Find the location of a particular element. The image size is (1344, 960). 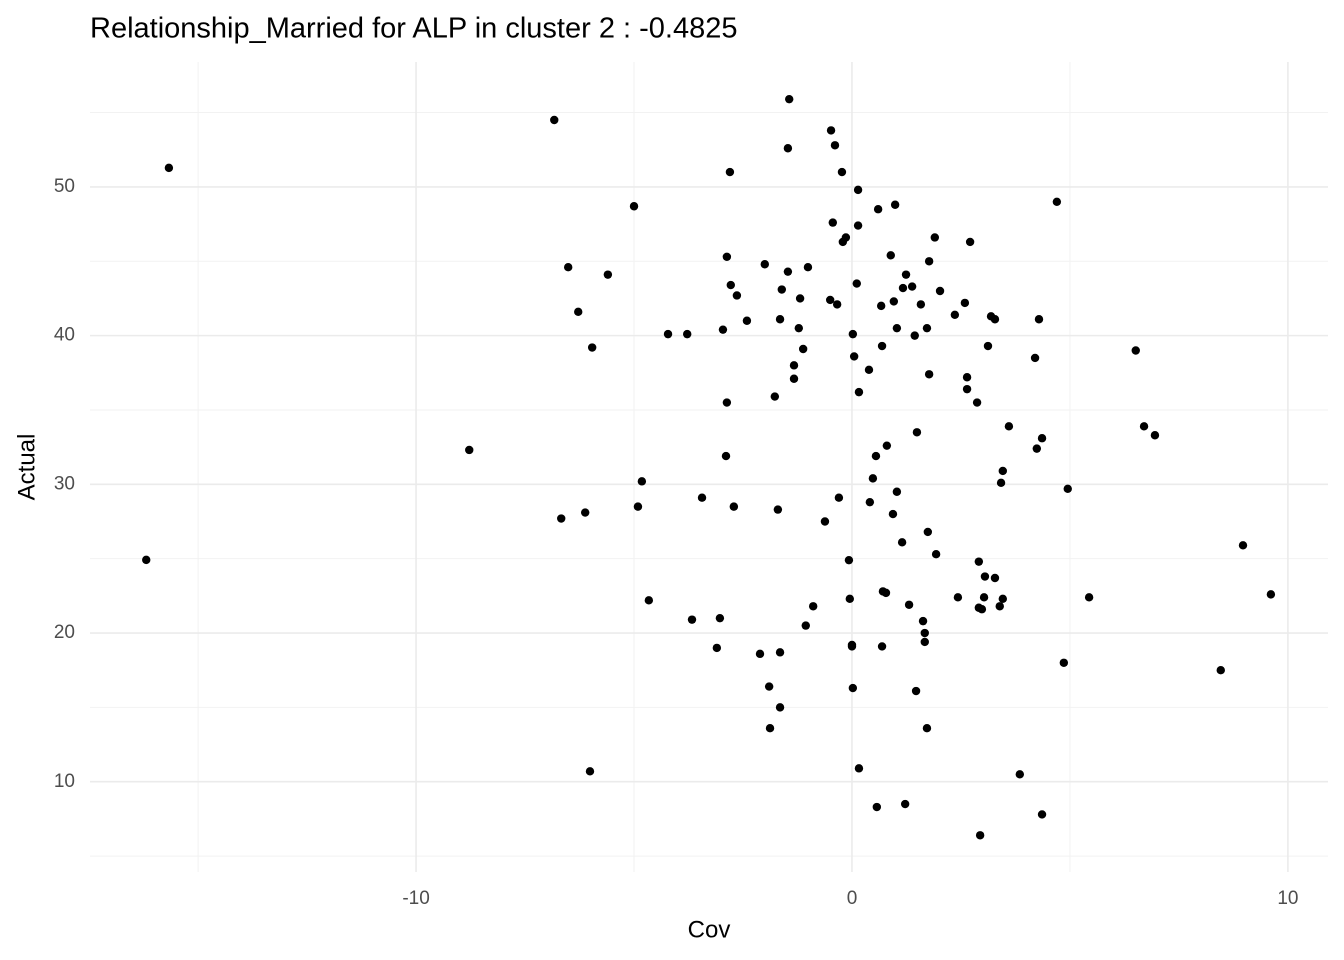

y-tick-label: 30 is located at coordinates (64, 483).